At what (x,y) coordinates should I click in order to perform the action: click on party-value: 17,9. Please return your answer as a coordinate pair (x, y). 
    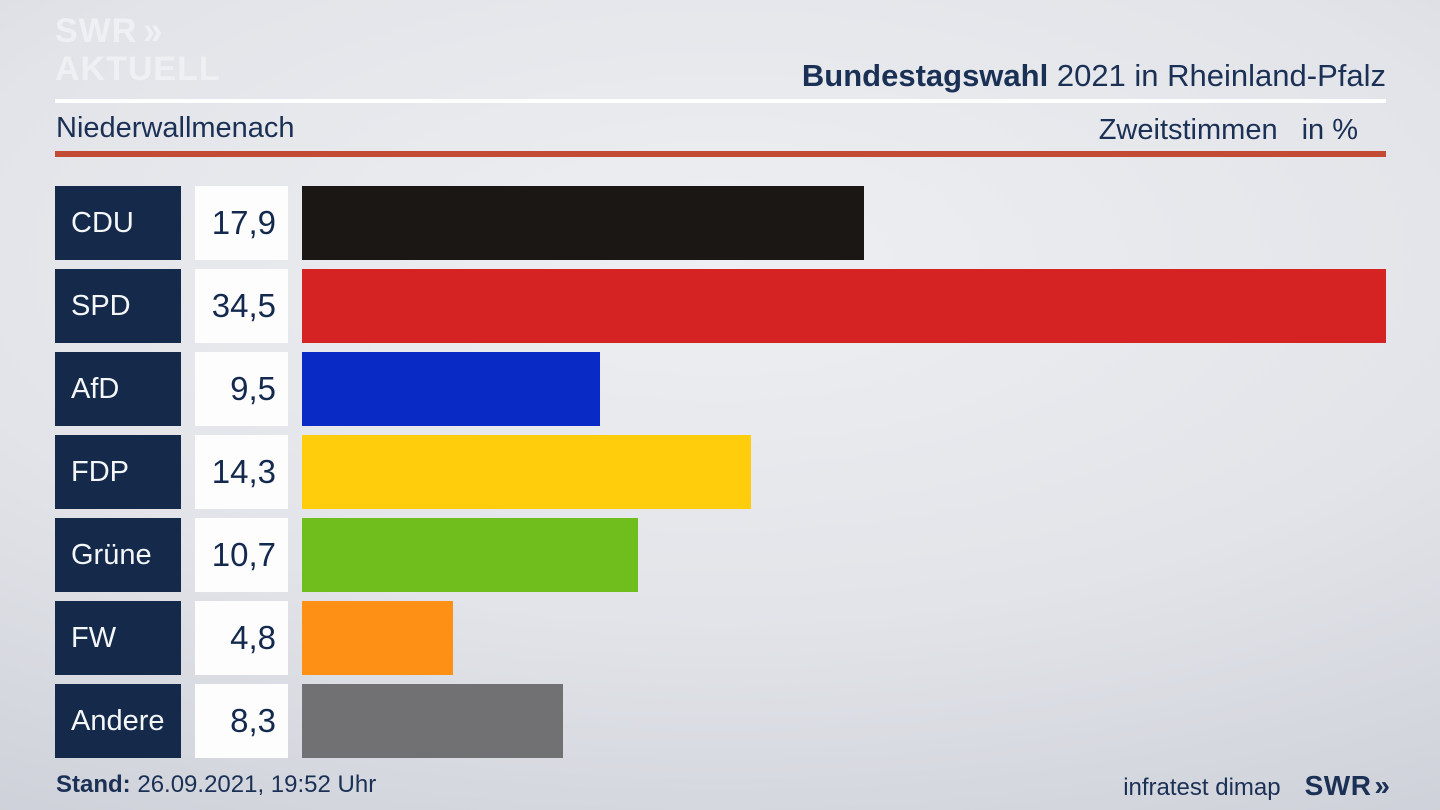
    Looking at the image, I should click on (241, 223).